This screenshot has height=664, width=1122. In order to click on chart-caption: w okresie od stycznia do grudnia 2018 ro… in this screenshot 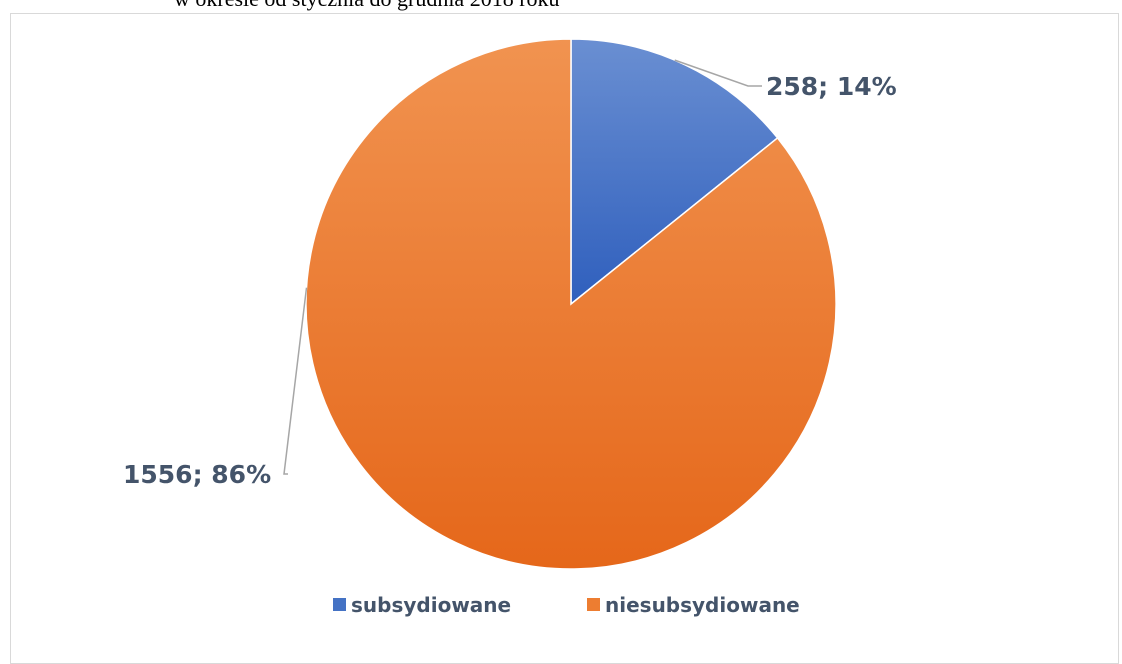, I will do `click(367, 6)`.